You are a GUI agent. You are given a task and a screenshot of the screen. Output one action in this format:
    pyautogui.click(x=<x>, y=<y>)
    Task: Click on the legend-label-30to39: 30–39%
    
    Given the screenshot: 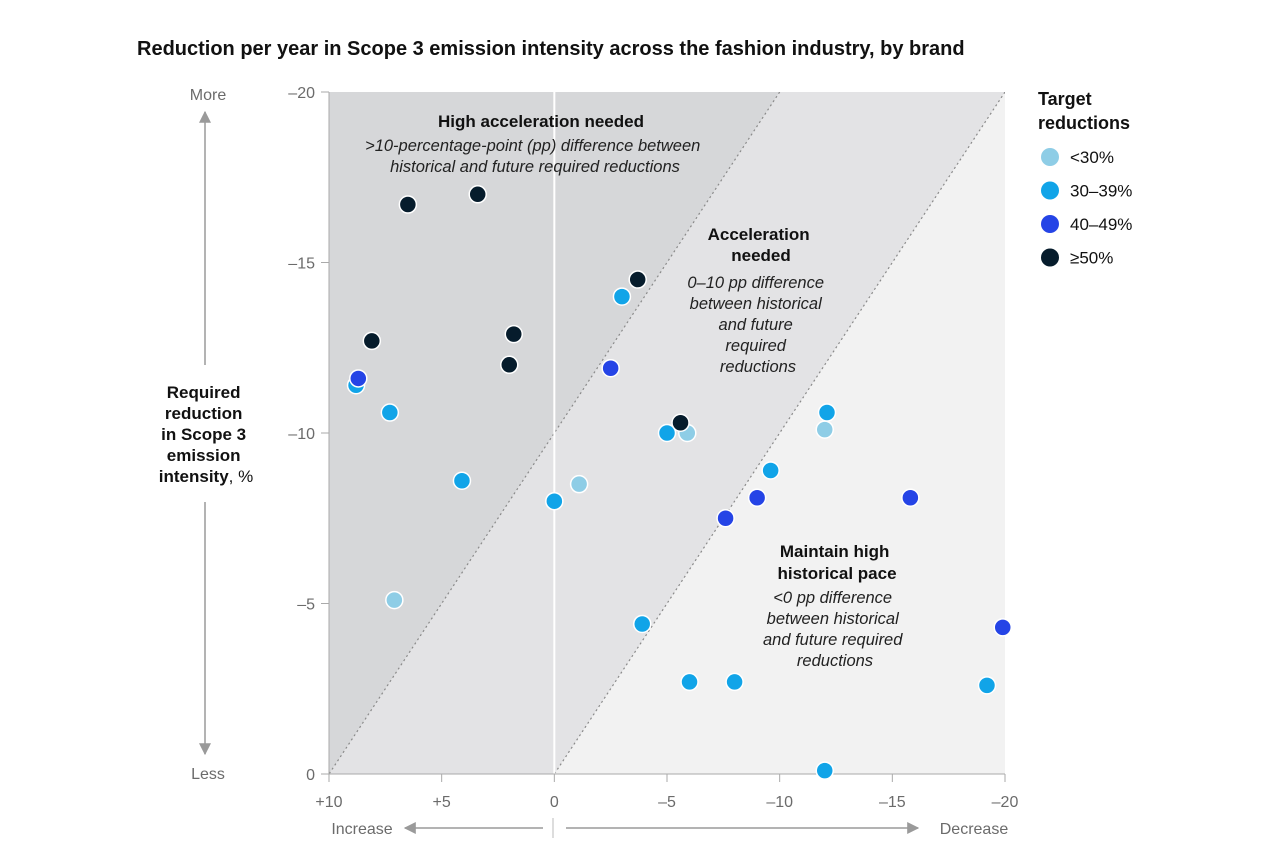 What is the action you would take?
    pyautogui.click(x=1101, y=191)
    